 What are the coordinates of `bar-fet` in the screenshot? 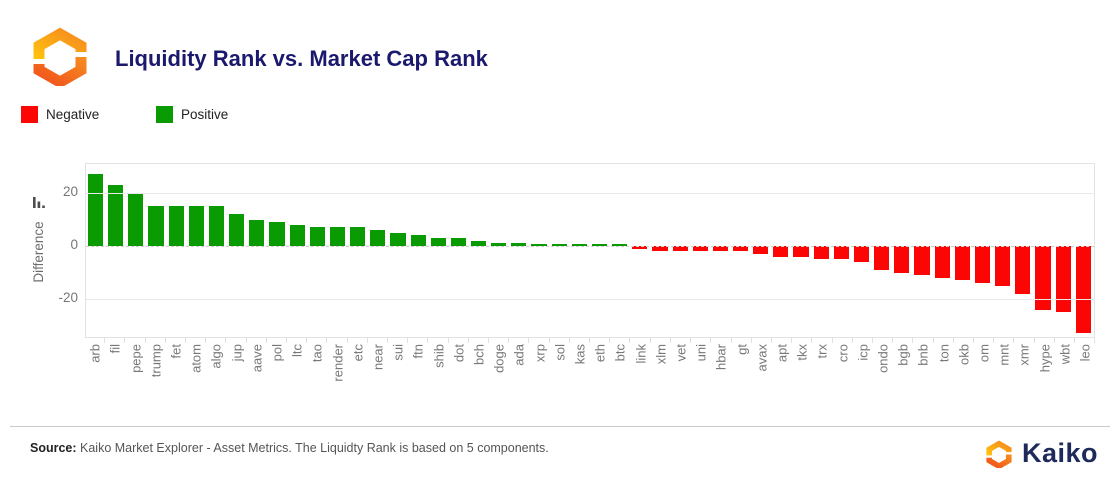 It's located at (176, 226).